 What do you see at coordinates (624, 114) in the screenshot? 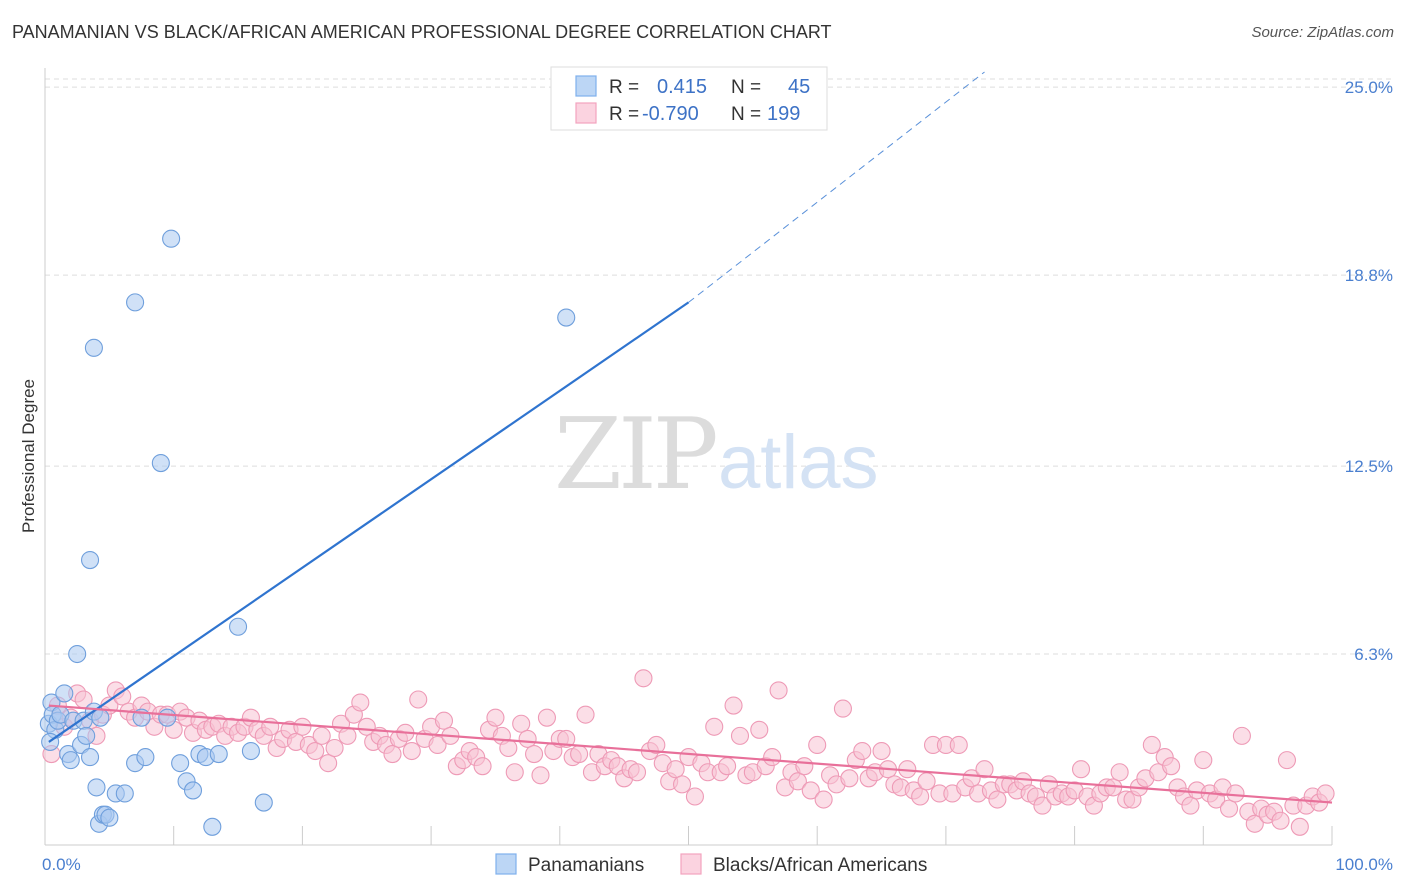
I see `legend-r-label: R =` at bounding box center [624, 114].